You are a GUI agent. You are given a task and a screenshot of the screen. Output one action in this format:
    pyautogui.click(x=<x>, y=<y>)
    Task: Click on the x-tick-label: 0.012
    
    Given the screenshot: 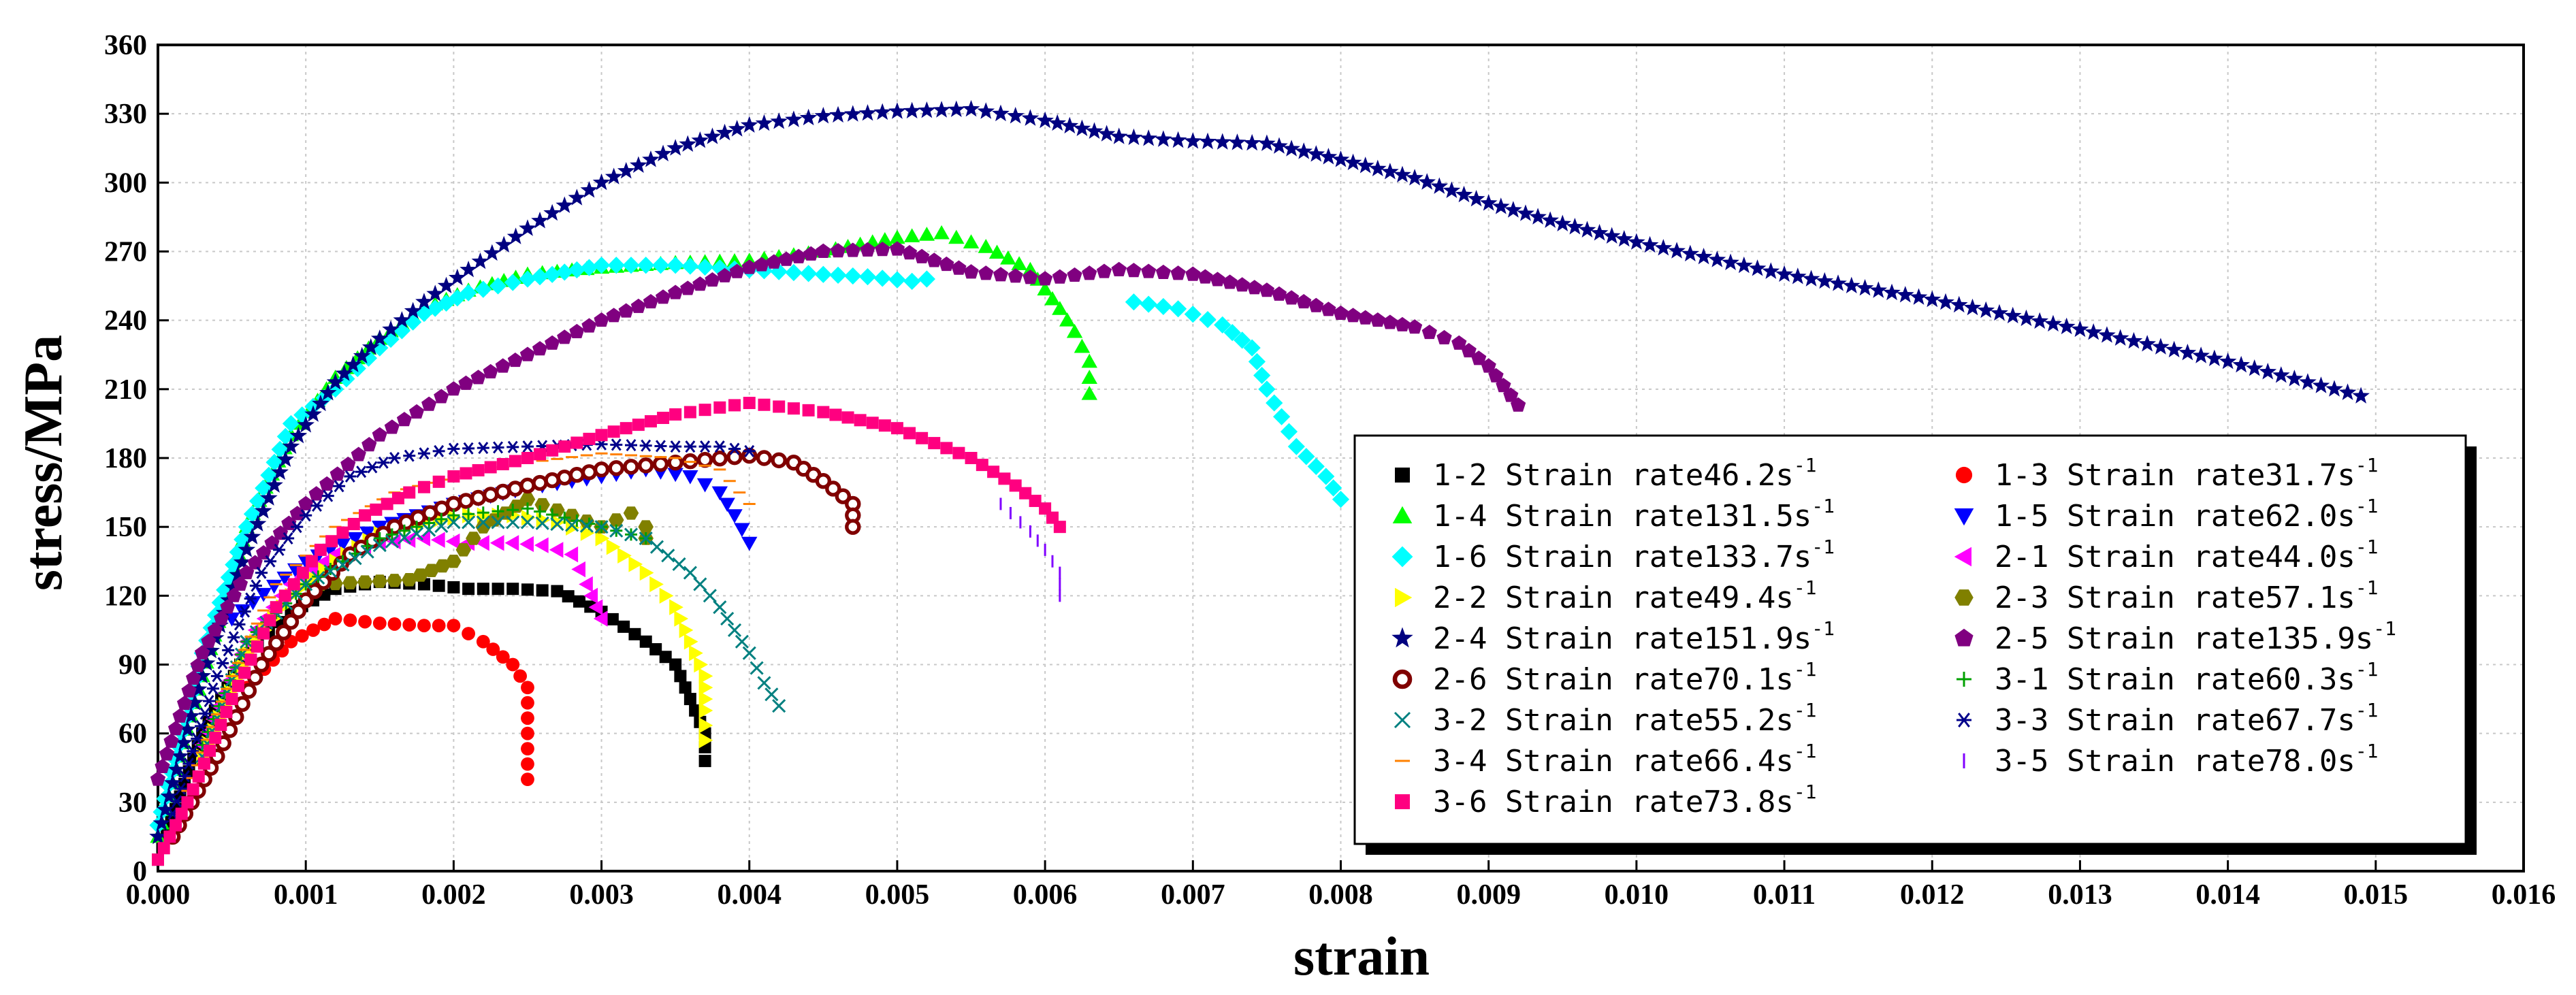 What is the action you would take?
    pyautogui.click(x=1933, y=895)
    